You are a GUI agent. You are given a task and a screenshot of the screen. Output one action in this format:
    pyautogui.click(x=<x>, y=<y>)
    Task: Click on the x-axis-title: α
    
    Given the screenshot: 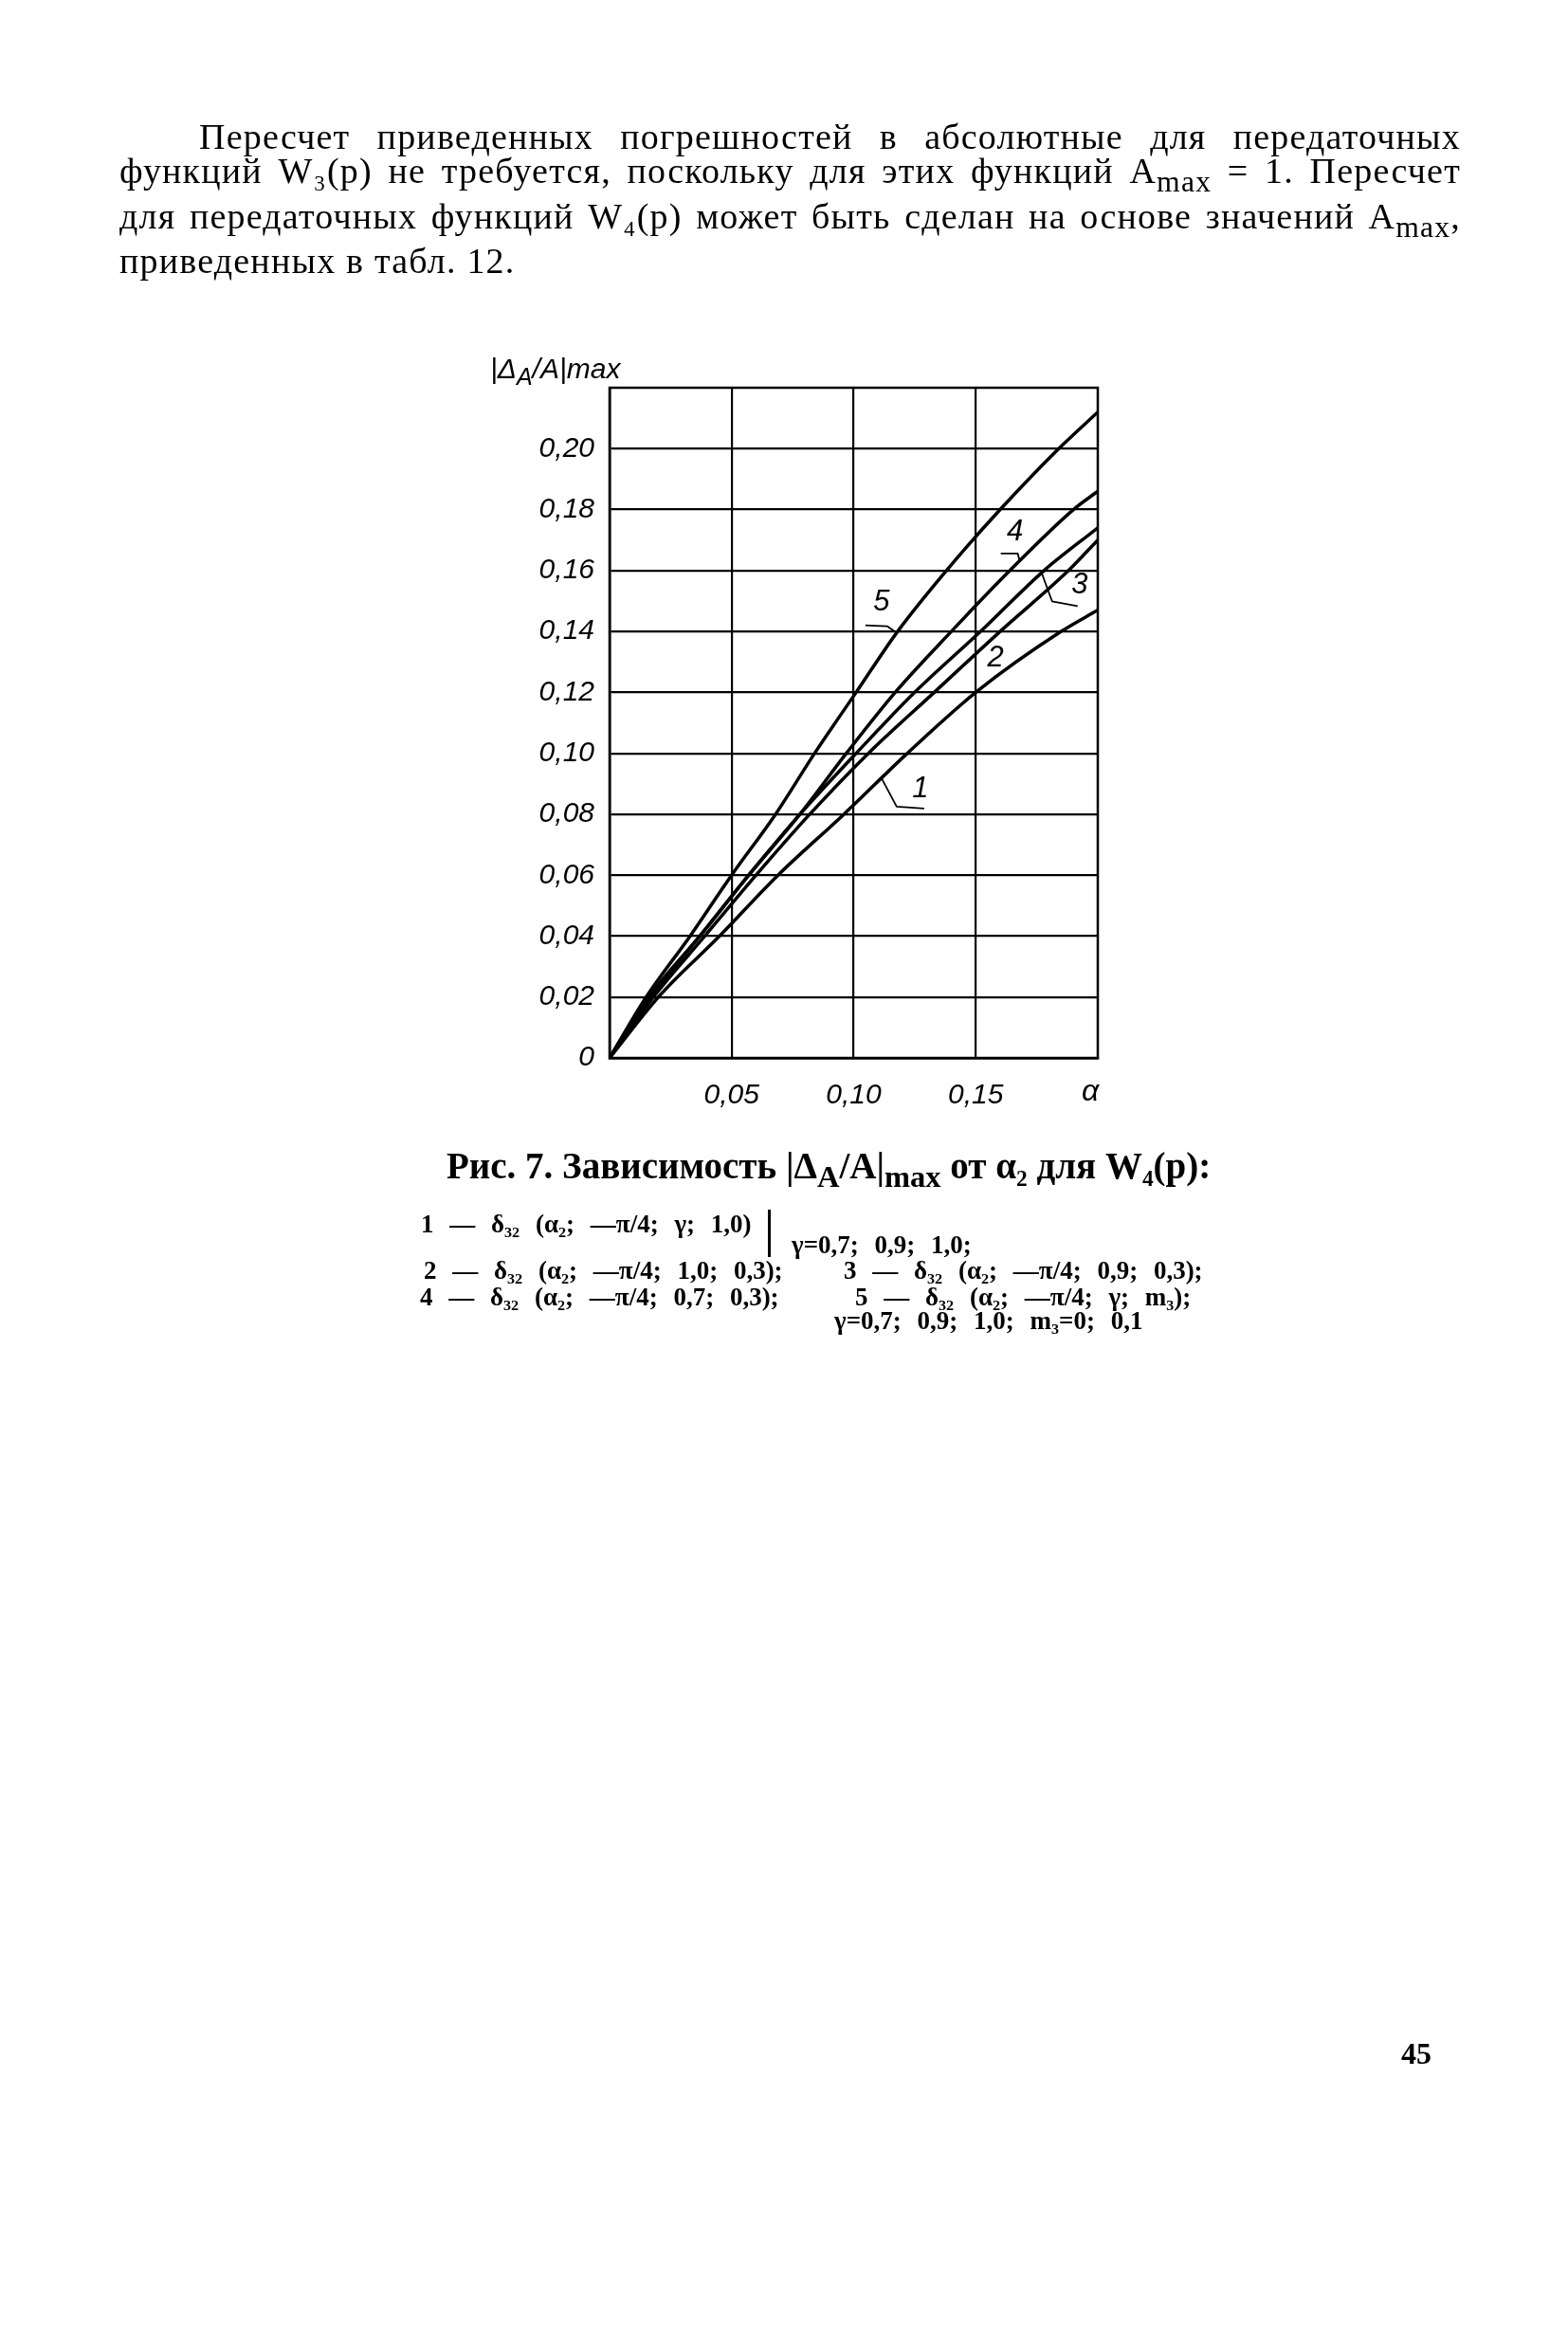 What is the action you would take?
    pyautogui.click(x=1090, y=1089)
    